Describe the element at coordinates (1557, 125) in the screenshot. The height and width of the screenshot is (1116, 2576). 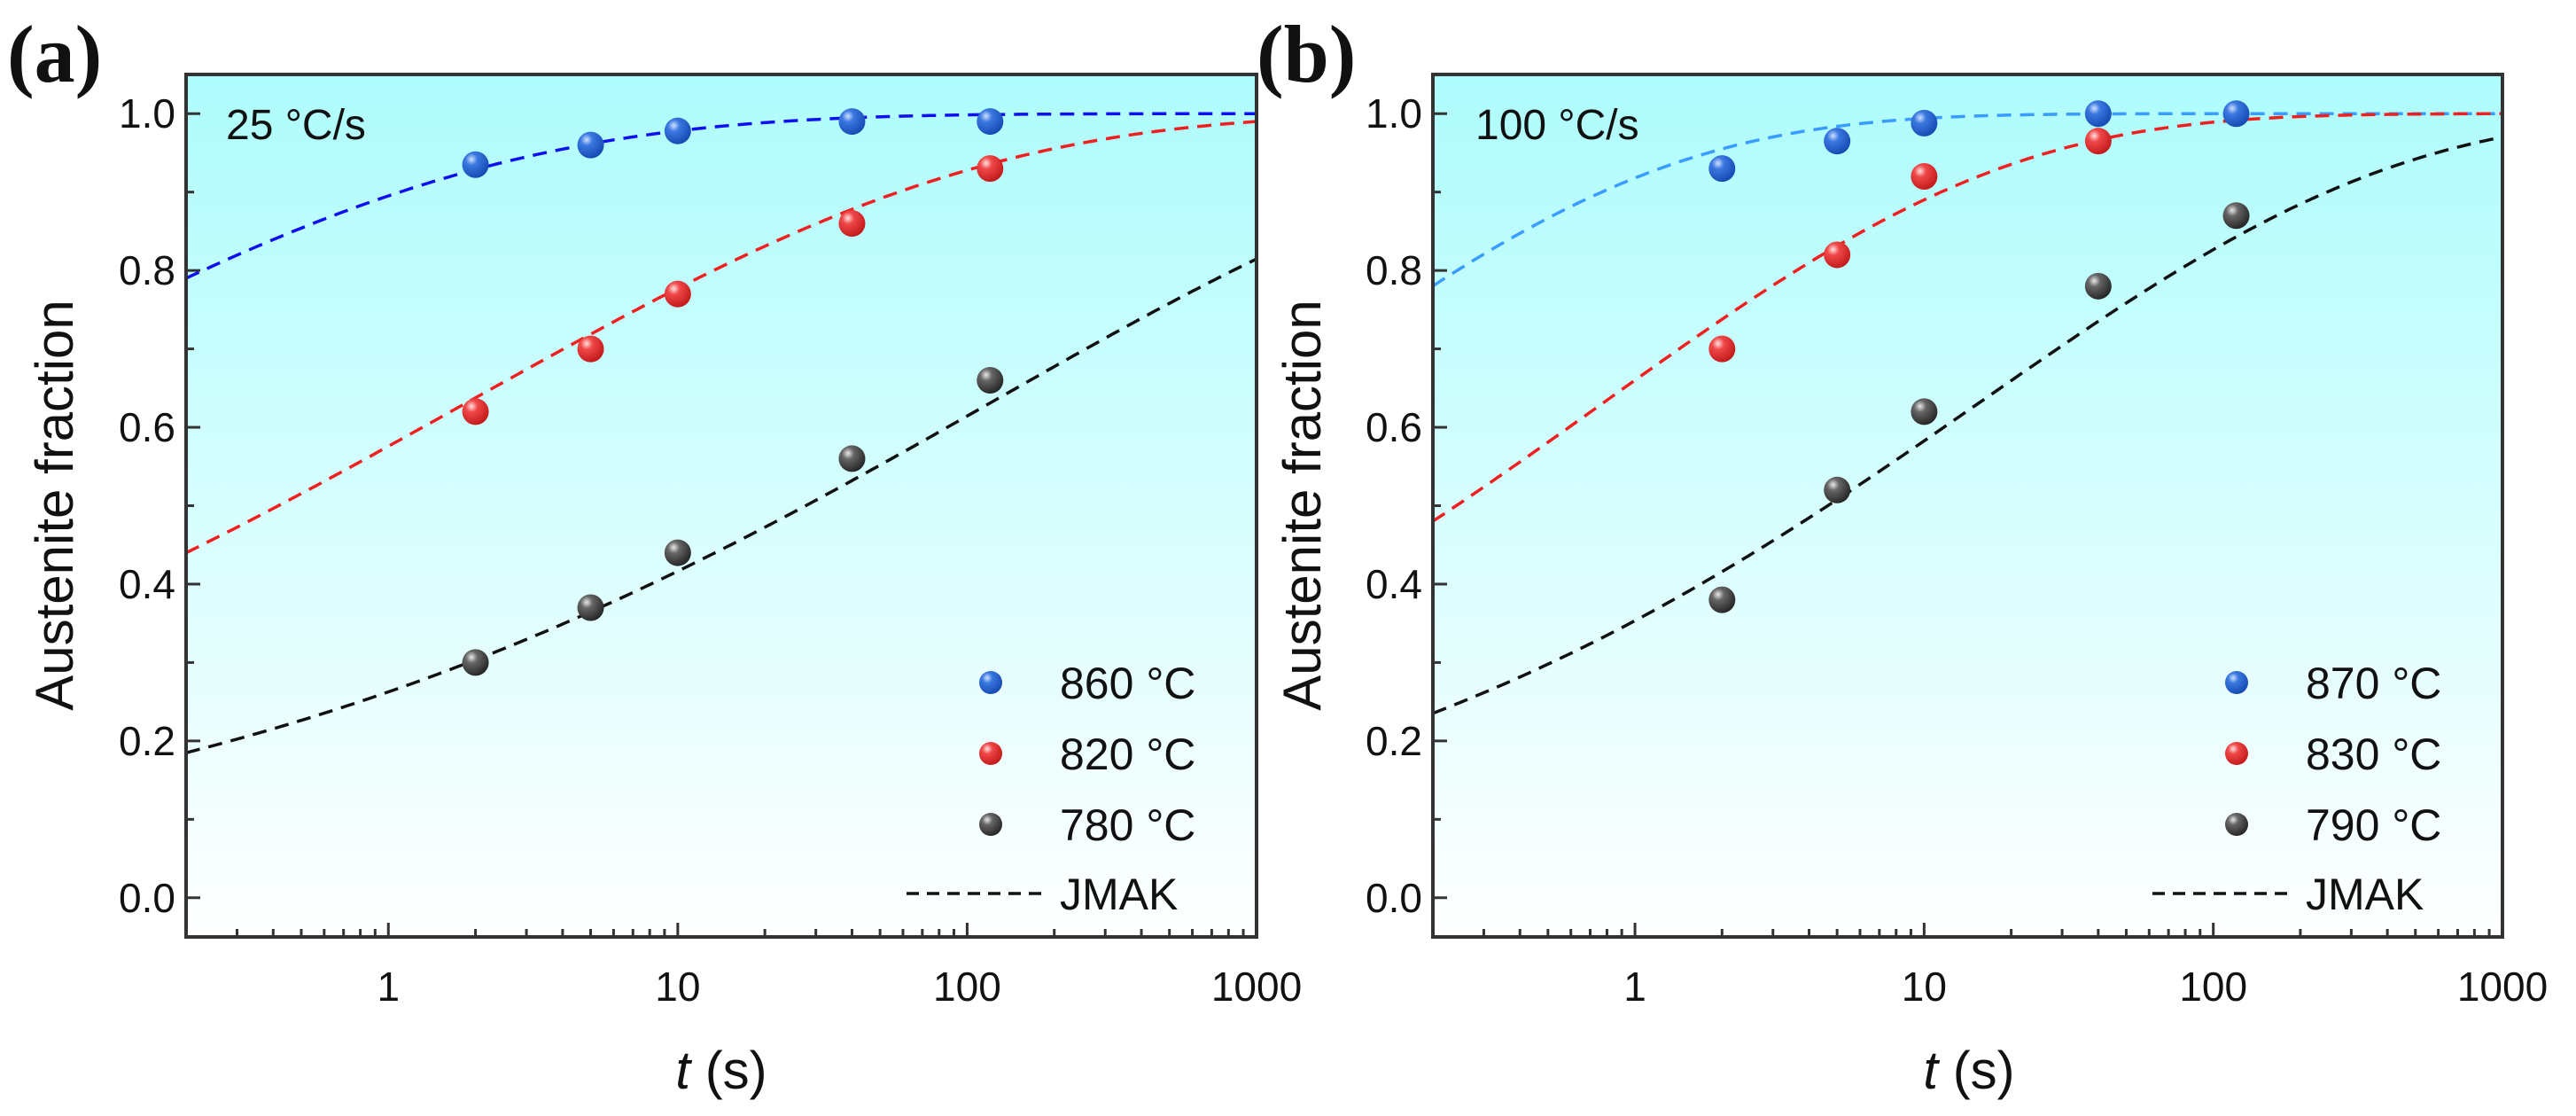
I see `rate-annotation: 100 °C/s` at that location.